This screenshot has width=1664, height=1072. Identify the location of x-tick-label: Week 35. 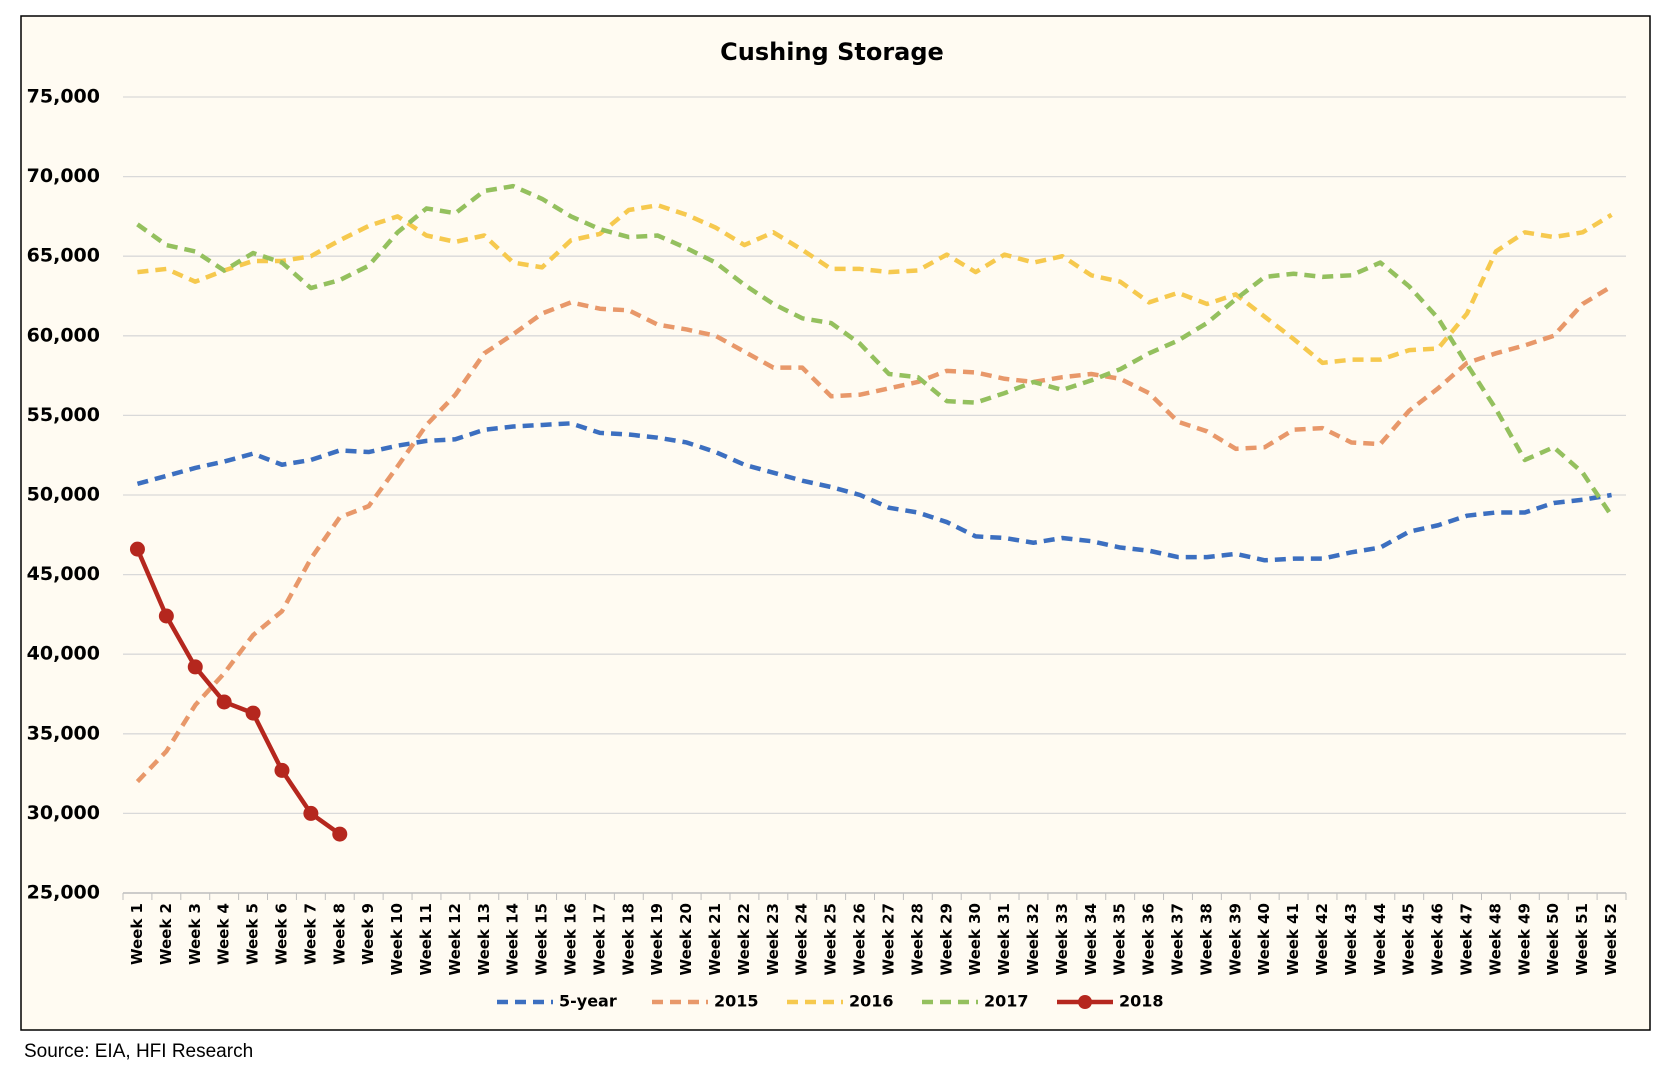
(1120, 939).